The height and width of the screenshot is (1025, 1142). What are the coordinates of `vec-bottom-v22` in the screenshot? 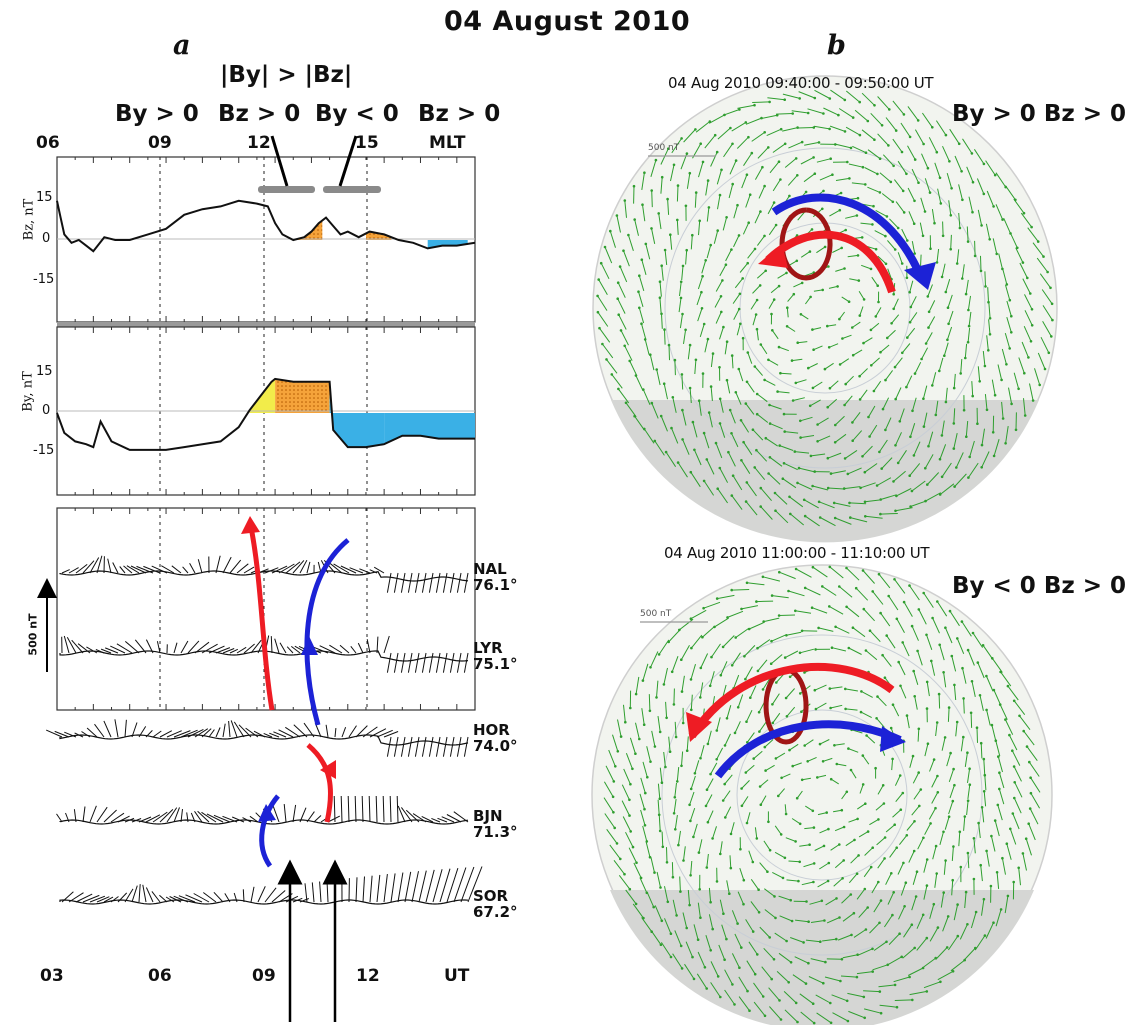 It's located at (824, 831).